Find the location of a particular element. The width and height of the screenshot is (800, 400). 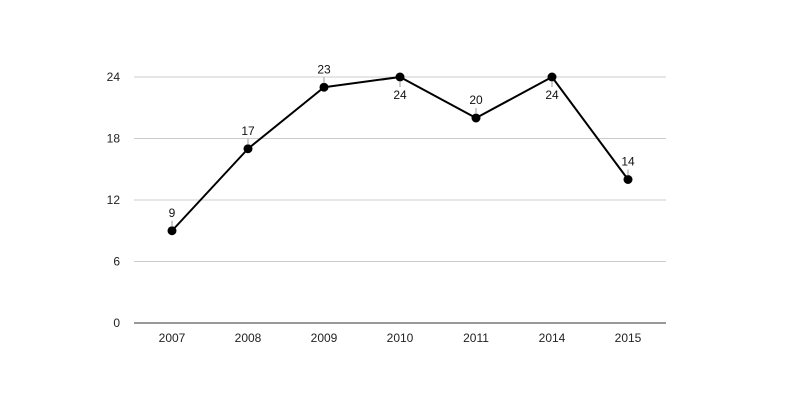

x-tick-label: 2009 is located at coordinates (324, 338).